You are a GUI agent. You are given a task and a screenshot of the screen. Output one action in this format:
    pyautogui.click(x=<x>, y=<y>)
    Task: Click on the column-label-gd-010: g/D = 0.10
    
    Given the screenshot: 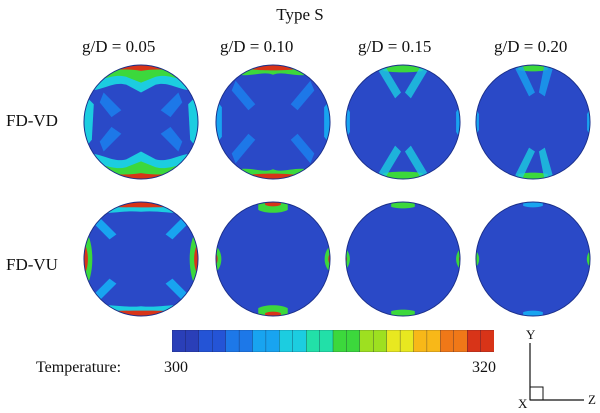 What is the action you would take?
    pyautogui.click(x=257, y=46)
    